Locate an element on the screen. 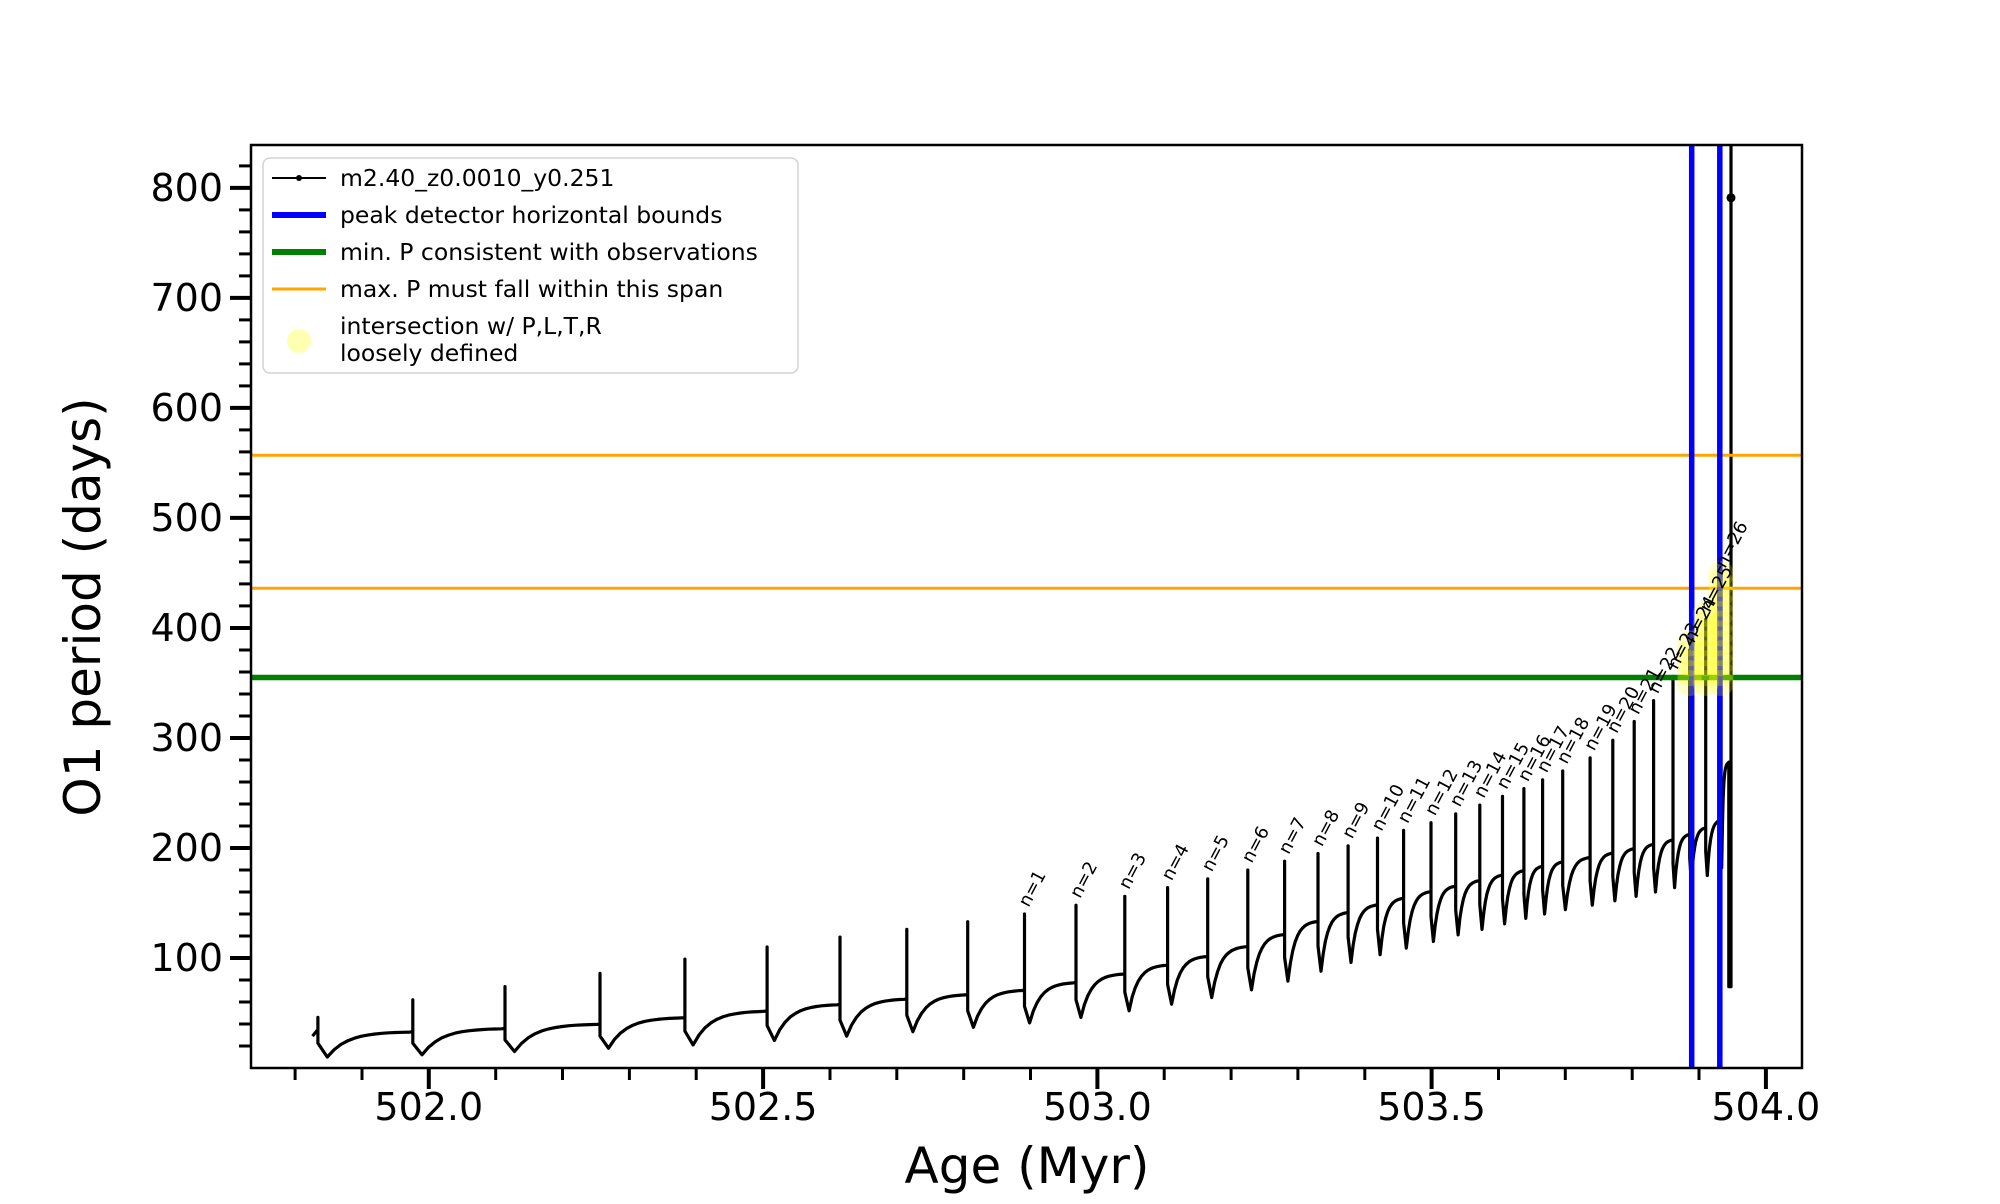 Image resolution: width=2000 pixels, height=1204 pixels. legend-yellow-label-line2: loosely defined is located at coordinates (429, 353).